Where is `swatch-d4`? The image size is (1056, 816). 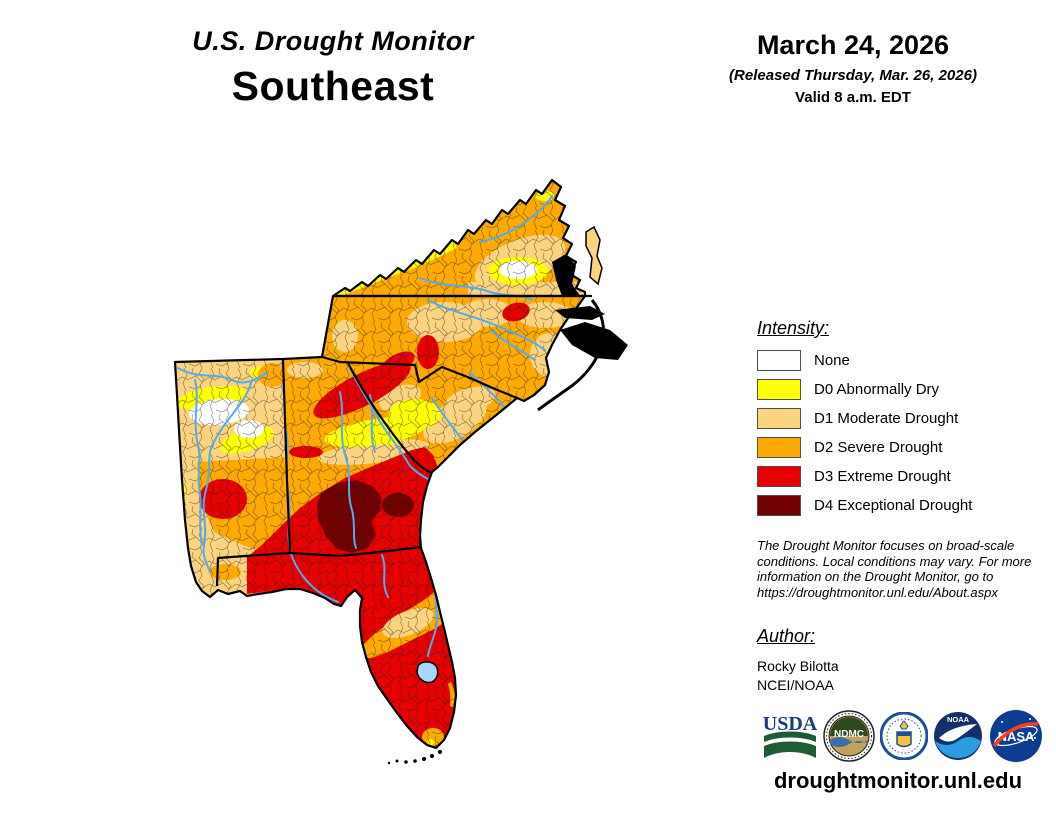
swatch-d4 is located at coordinates (779, 505).